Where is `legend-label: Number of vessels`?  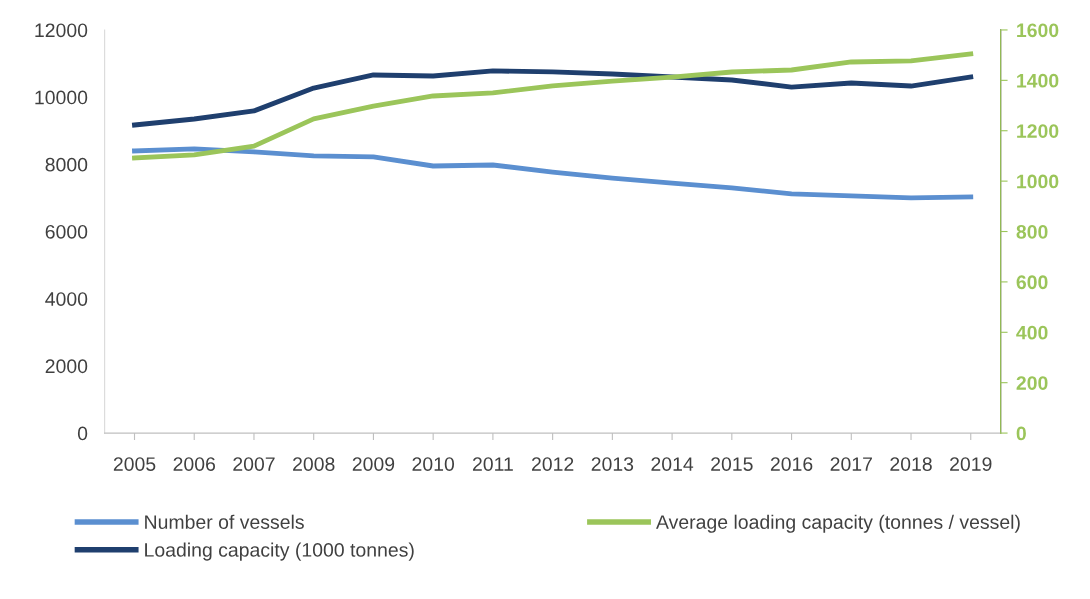
legend-label: Number of vessels is located at coordinates (224, 521).